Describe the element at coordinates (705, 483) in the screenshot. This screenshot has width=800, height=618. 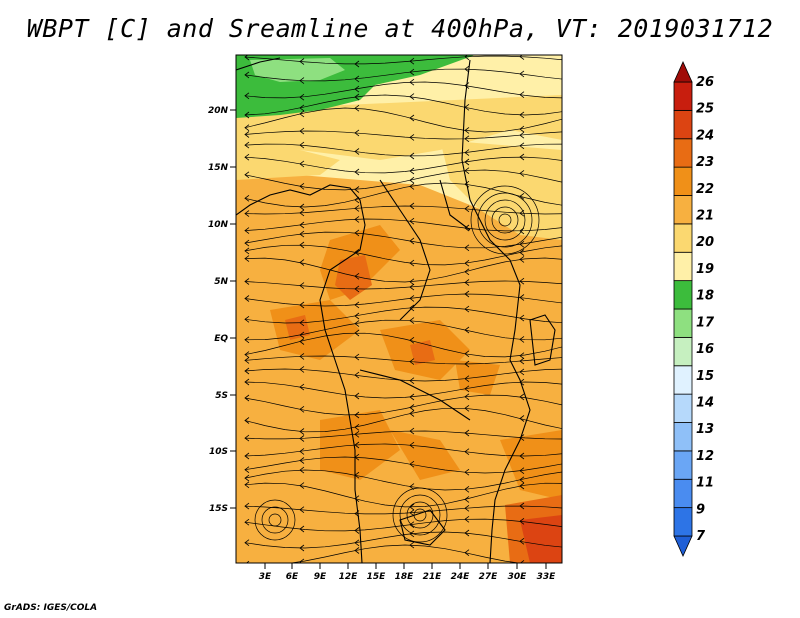
I see `colorbar-label: 11` at that location.